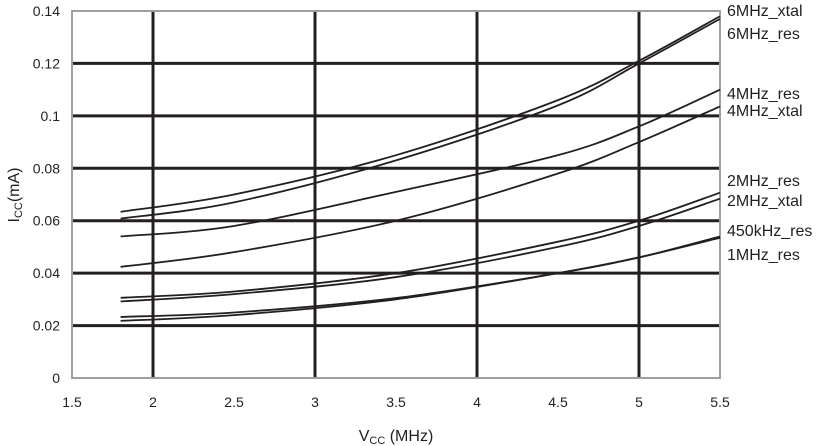  What do you see at coordinates (765, 111) in the screenshot?
I see `line-label: 4MHz_xtal` at bounding box center [765, 111].